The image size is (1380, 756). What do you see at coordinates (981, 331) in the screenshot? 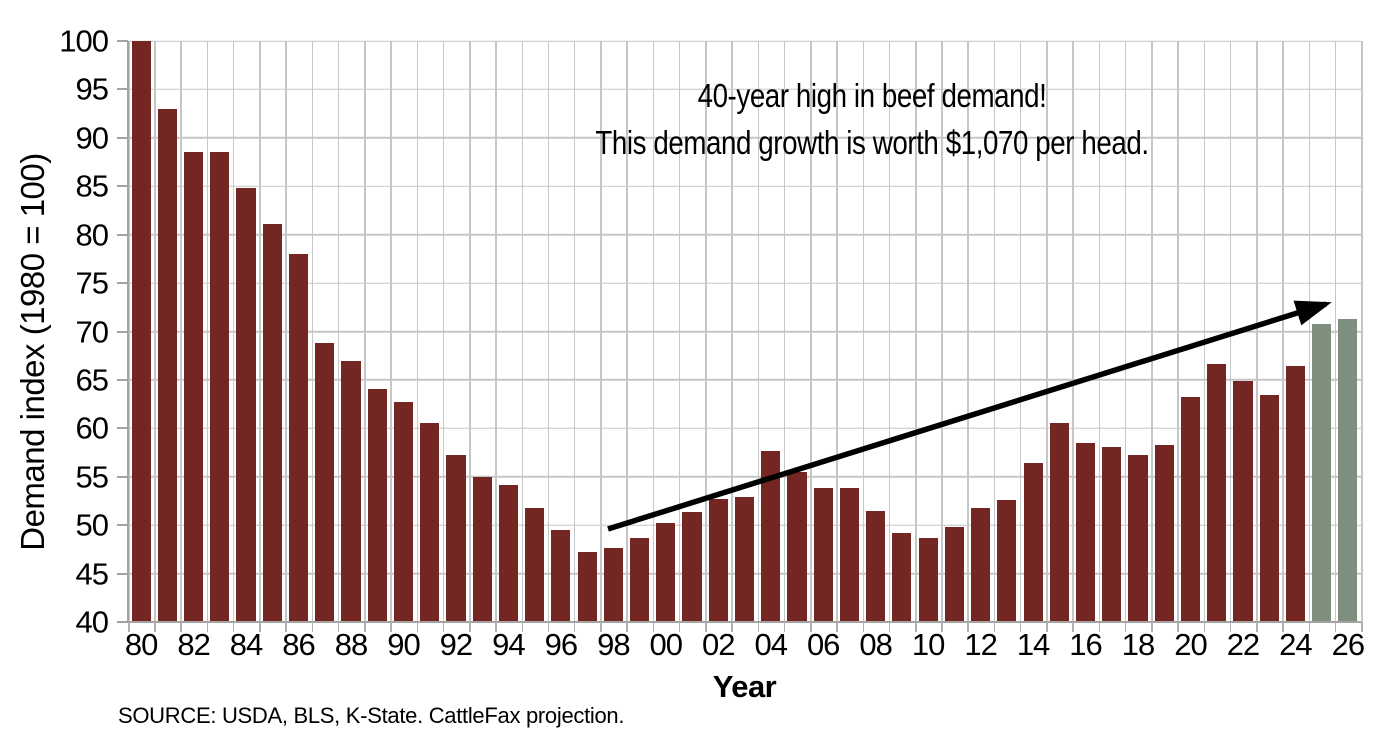
I see `bar-slot-2012` at bounding box center [981, 331].